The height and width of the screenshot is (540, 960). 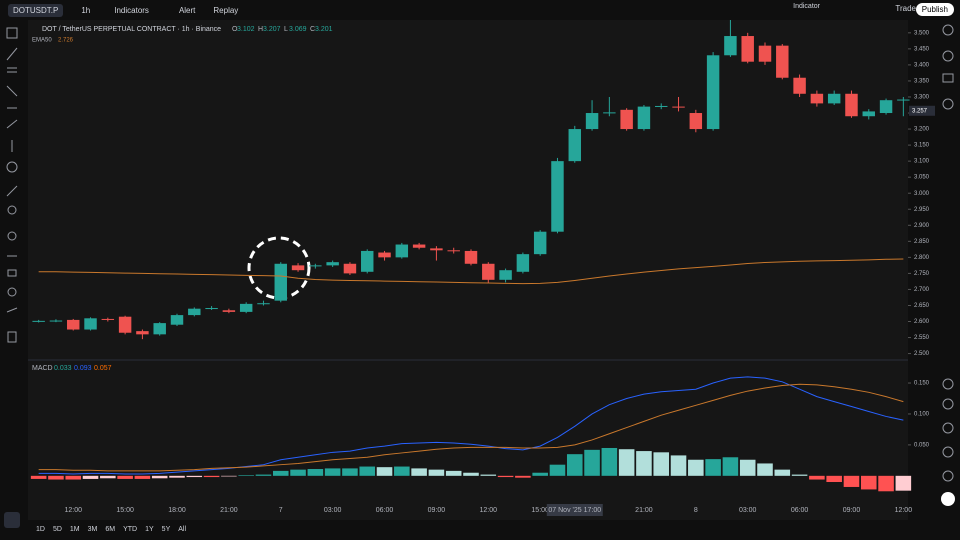 What do you see at coordinates (226, 10) in the screenshot?
I see `replay: Replay` at bounding box center [226, 10].